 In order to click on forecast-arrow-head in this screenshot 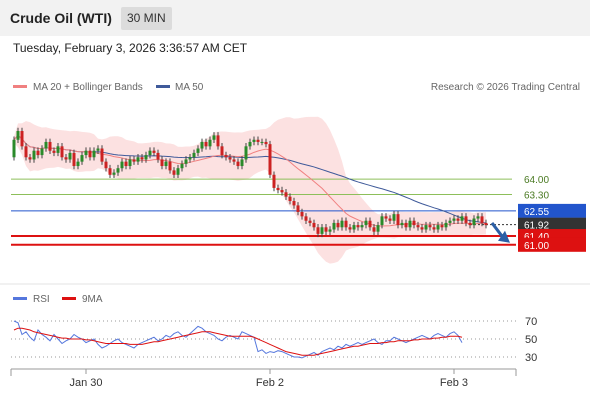, I will do `click(504, 236)`.